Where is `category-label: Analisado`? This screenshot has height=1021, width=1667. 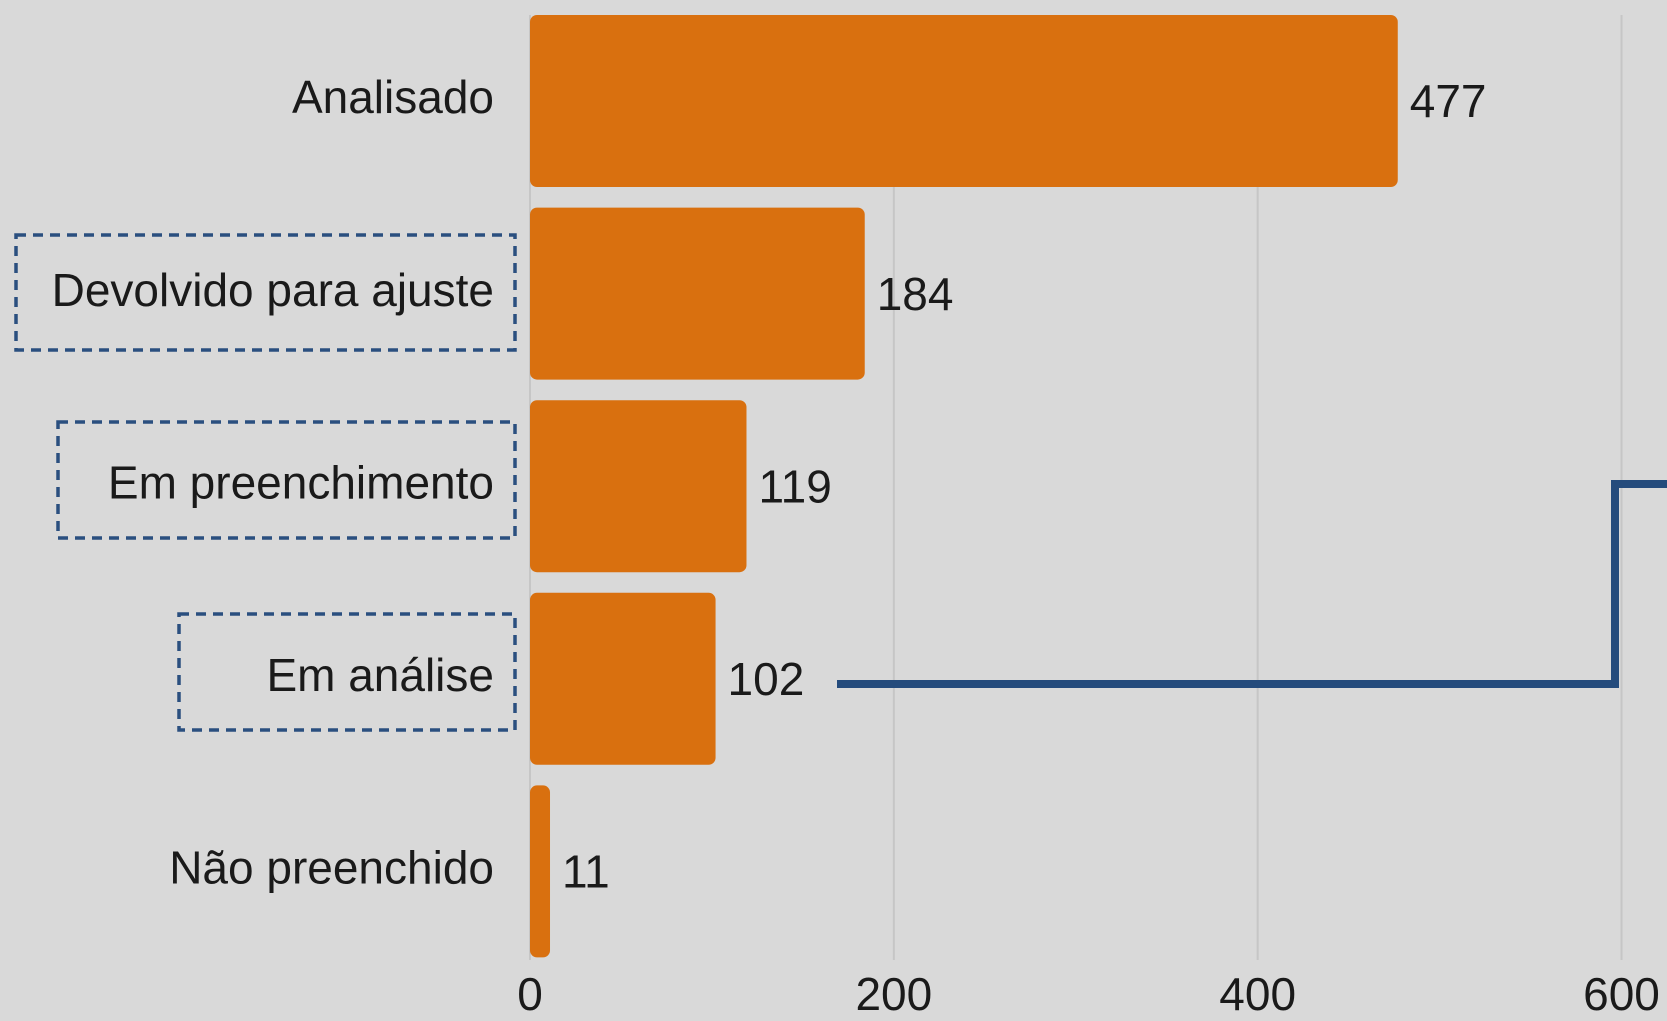 category-label: Analisado is located at coordinates (393, 97).